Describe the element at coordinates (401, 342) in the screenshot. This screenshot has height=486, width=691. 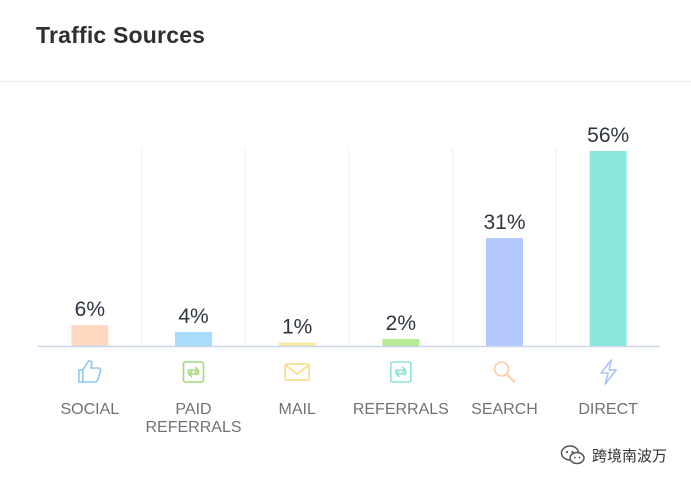
I see `bar-referrals` at that location.